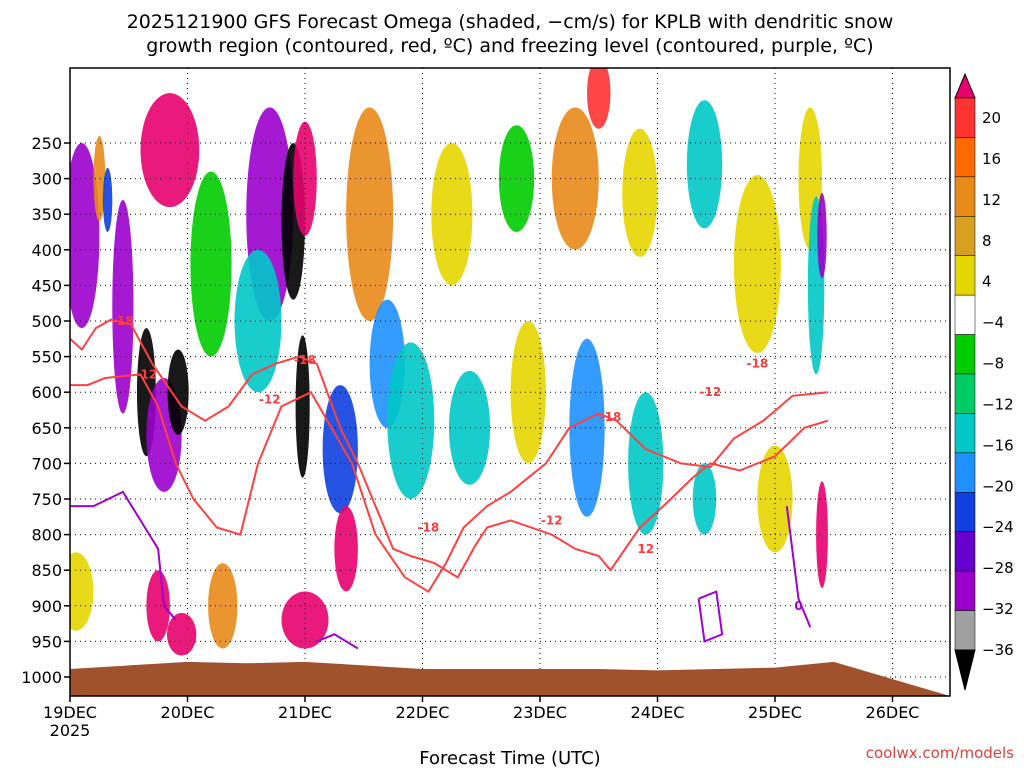 The image size is (1024, 768). What do you see at coordinates (998, 650) in the screenshot?
I see `colorbar-label-13: −36` at bounding box center [998, 650].